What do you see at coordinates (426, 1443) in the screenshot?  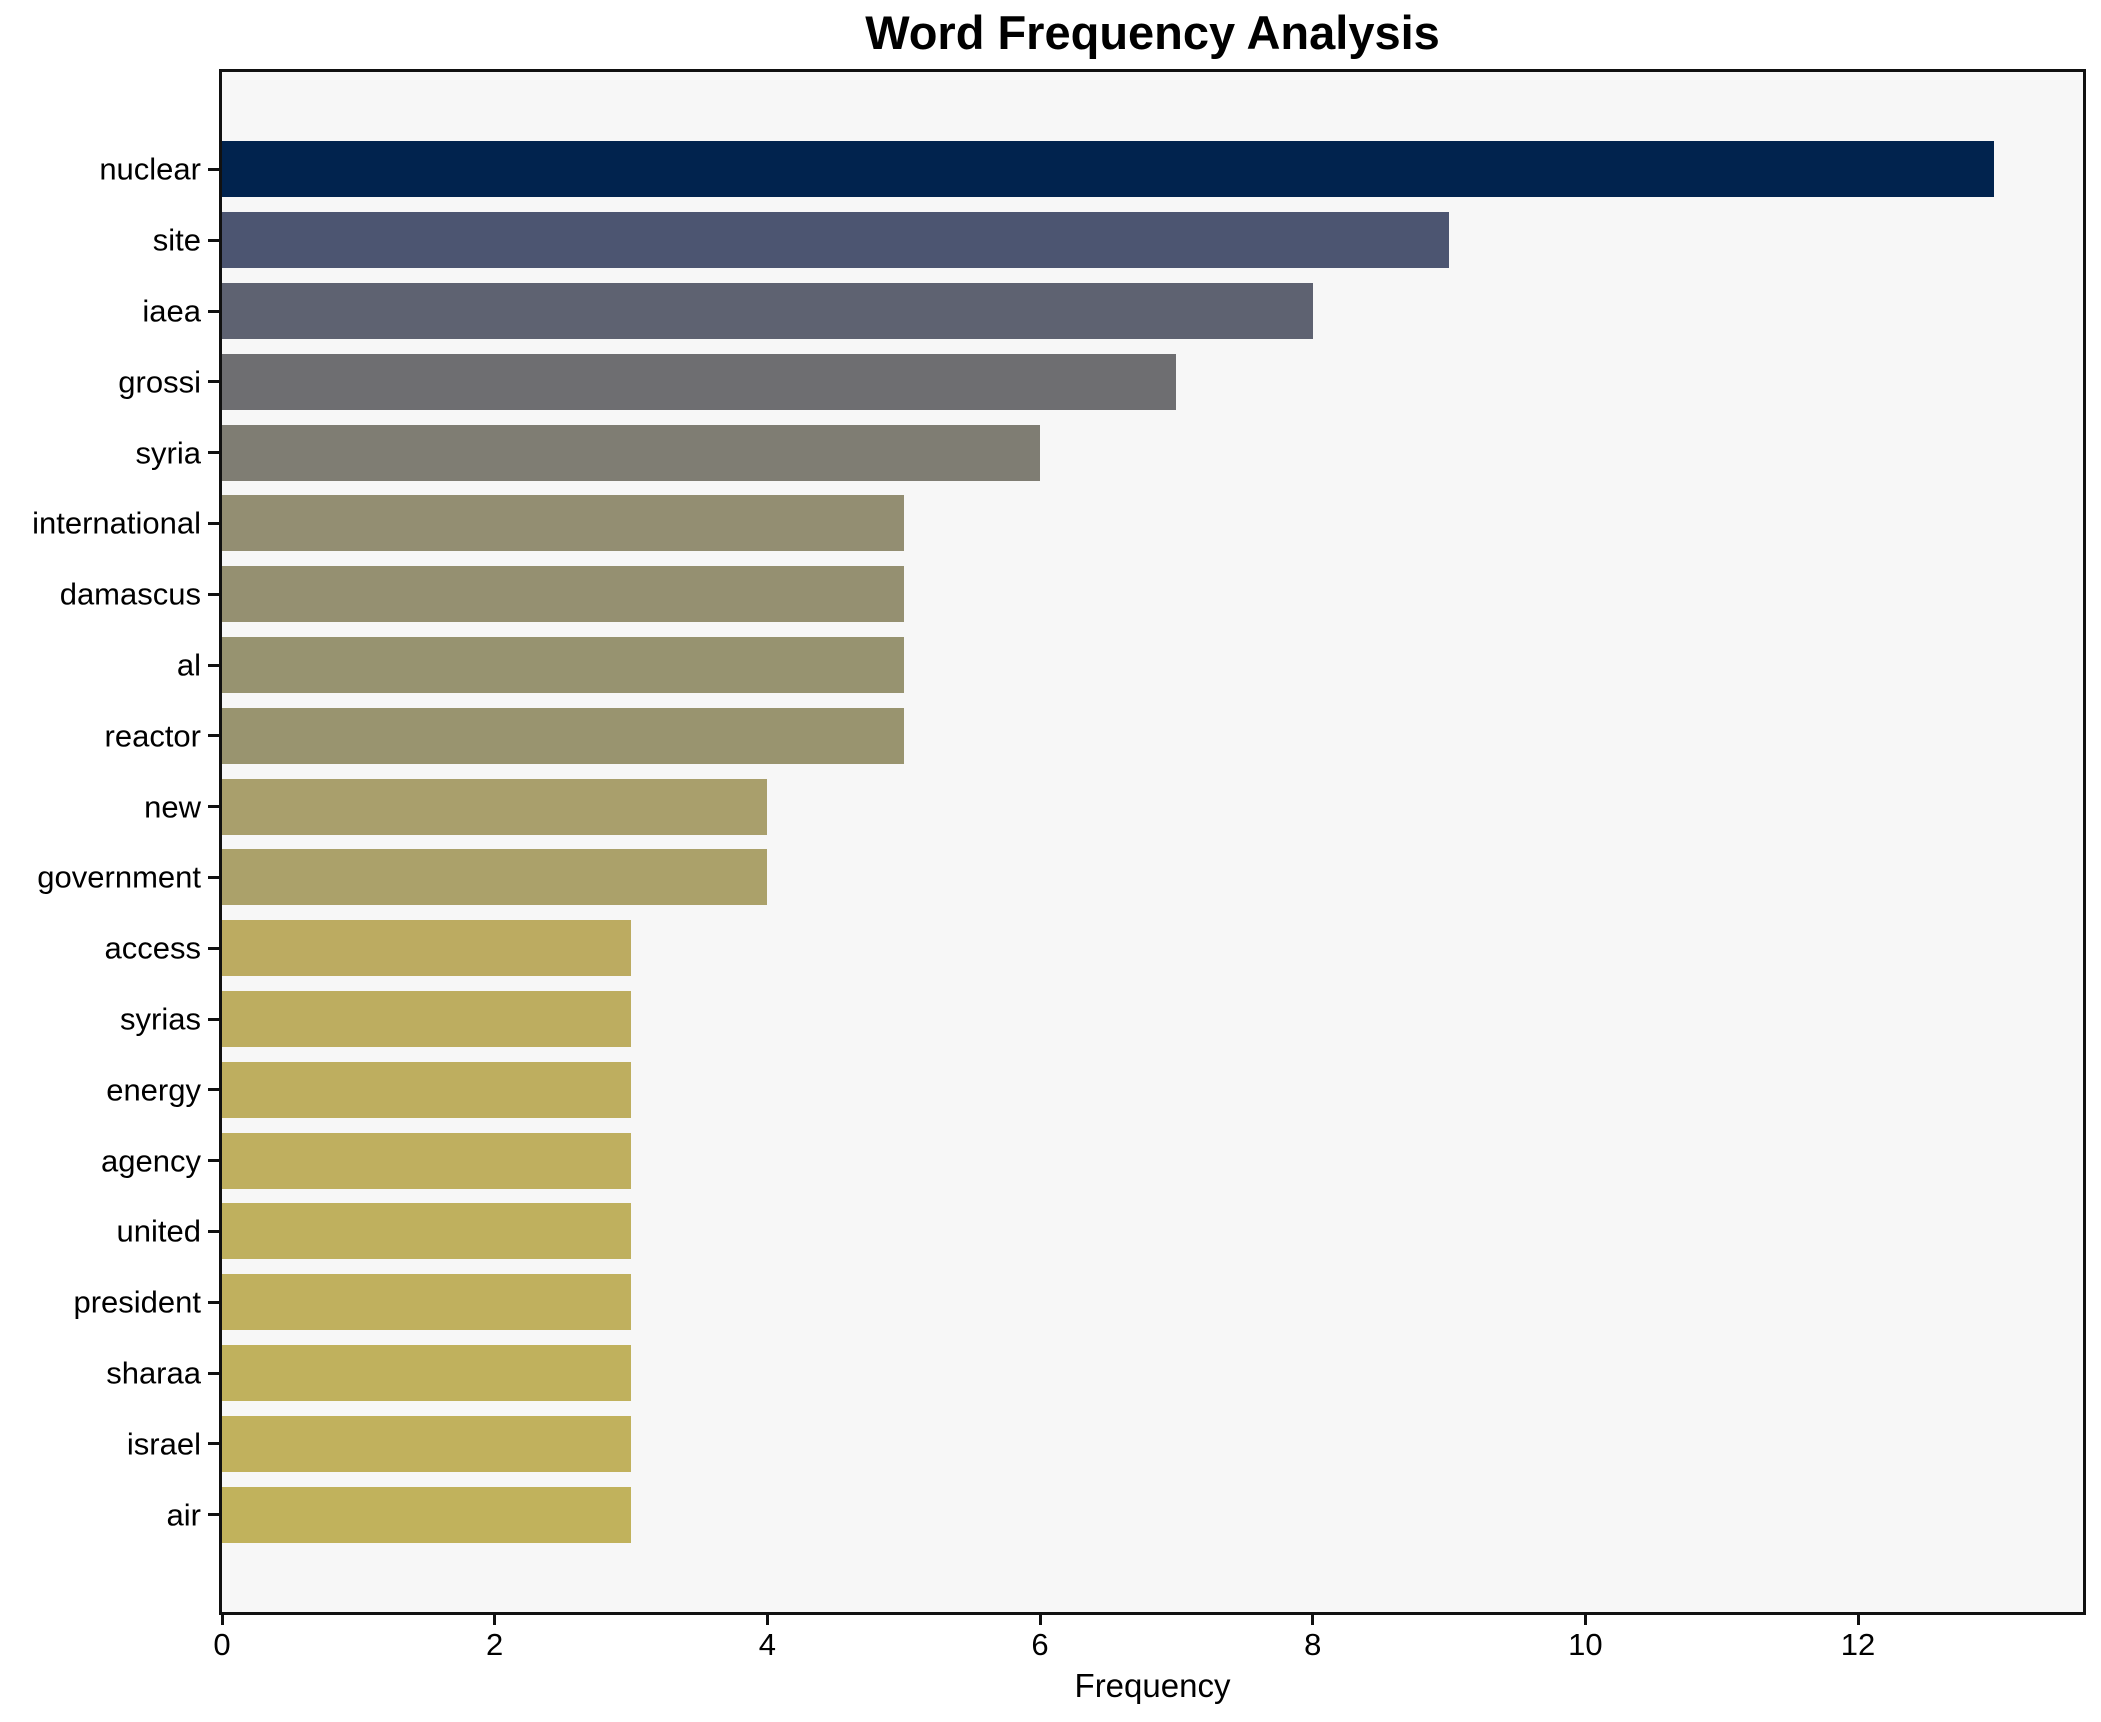 I see `bar-israel` at bounding box center [426, 1443].